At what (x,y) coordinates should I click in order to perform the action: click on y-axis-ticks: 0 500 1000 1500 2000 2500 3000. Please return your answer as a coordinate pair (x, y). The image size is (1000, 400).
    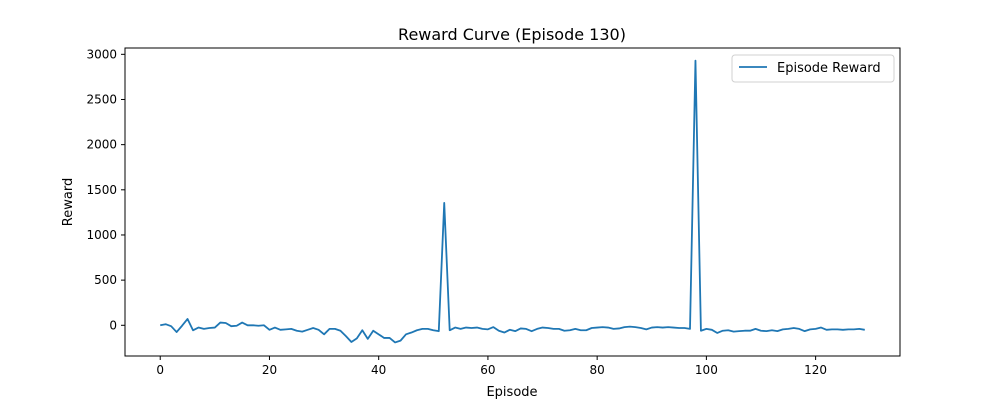
    Looking at the image, I should click on (105, 189).